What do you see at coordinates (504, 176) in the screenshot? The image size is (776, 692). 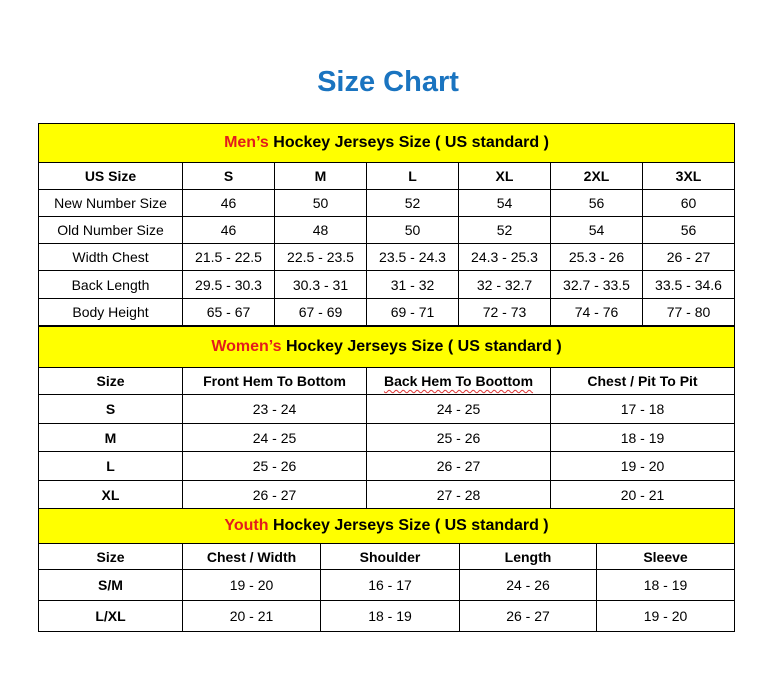 I see `column-header: XL` at bounding box center [504, 176].